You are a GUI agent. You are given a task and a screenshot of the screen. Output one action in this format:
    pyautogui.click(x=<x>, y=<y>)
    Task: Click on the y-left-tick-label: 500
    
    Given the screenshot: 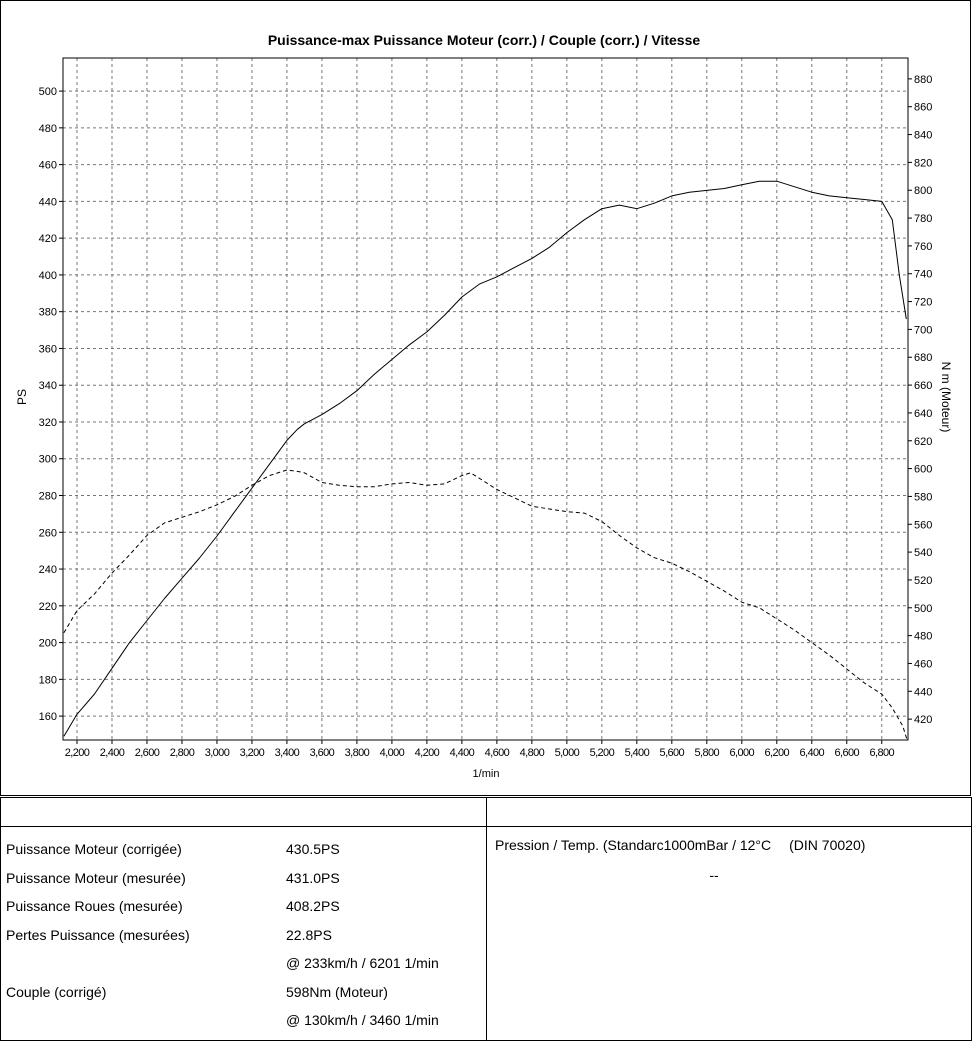 What is the action you would take?
    pyautogui.click(x=48, y=92)
    